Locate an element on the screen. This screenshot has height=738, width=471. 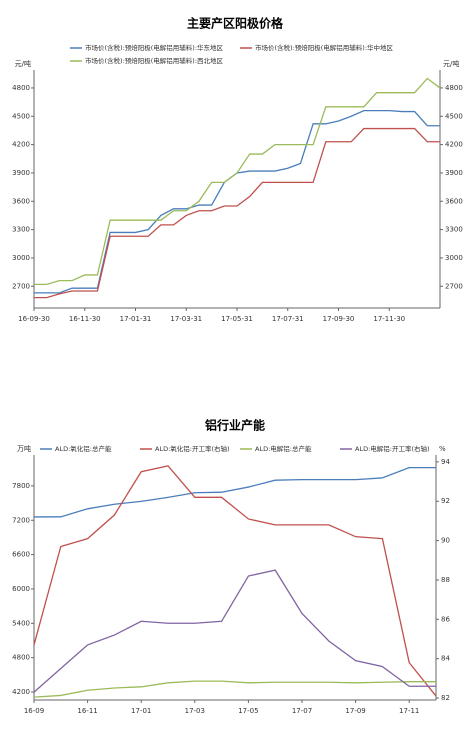
legend-label: 市场价(含税):预焙阳极(电解铝用辅料):西北地区 is located at coordinates (154, 60).